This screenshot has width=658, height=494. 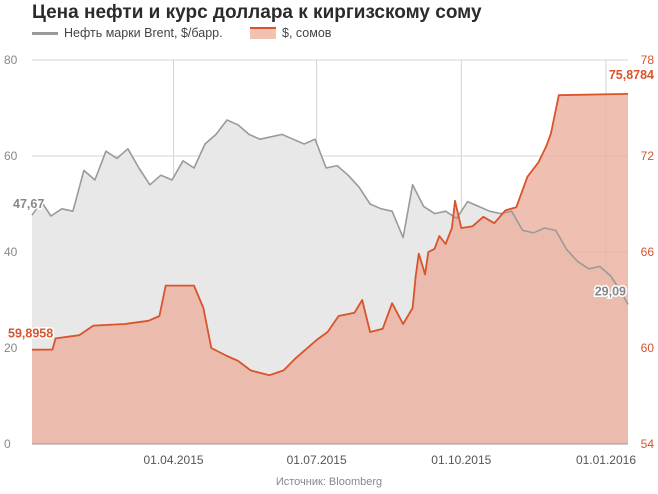 I want to click on left-axis-tick-label: 0, so click(x=7, y=444).